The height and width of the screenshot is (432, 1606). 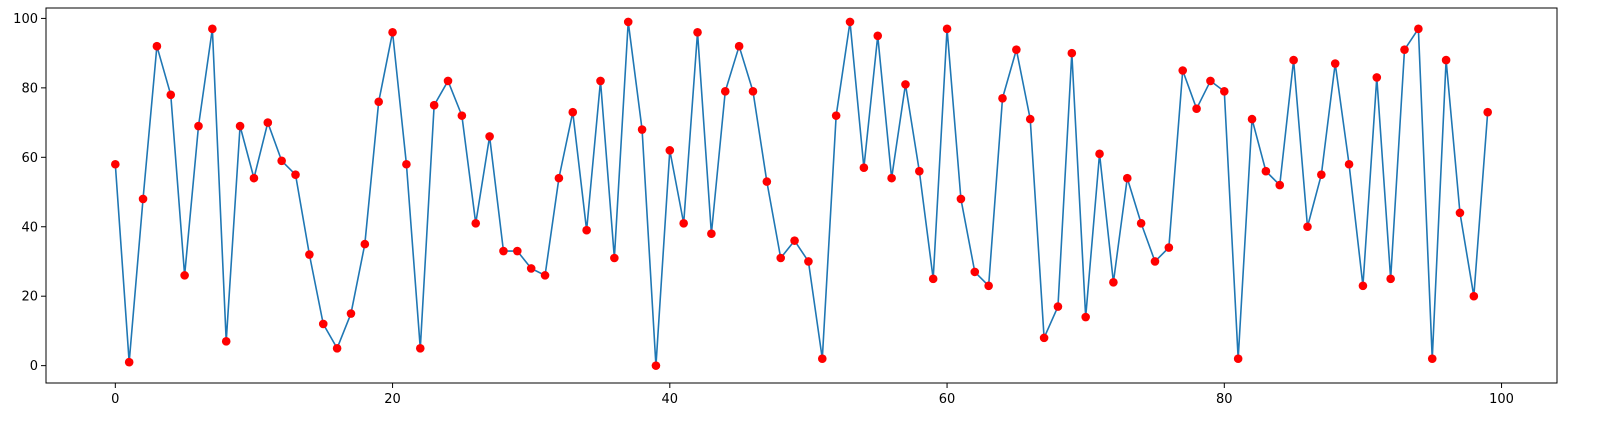 I want to click on x-tick-label: 40, so click(x=670, y=399).